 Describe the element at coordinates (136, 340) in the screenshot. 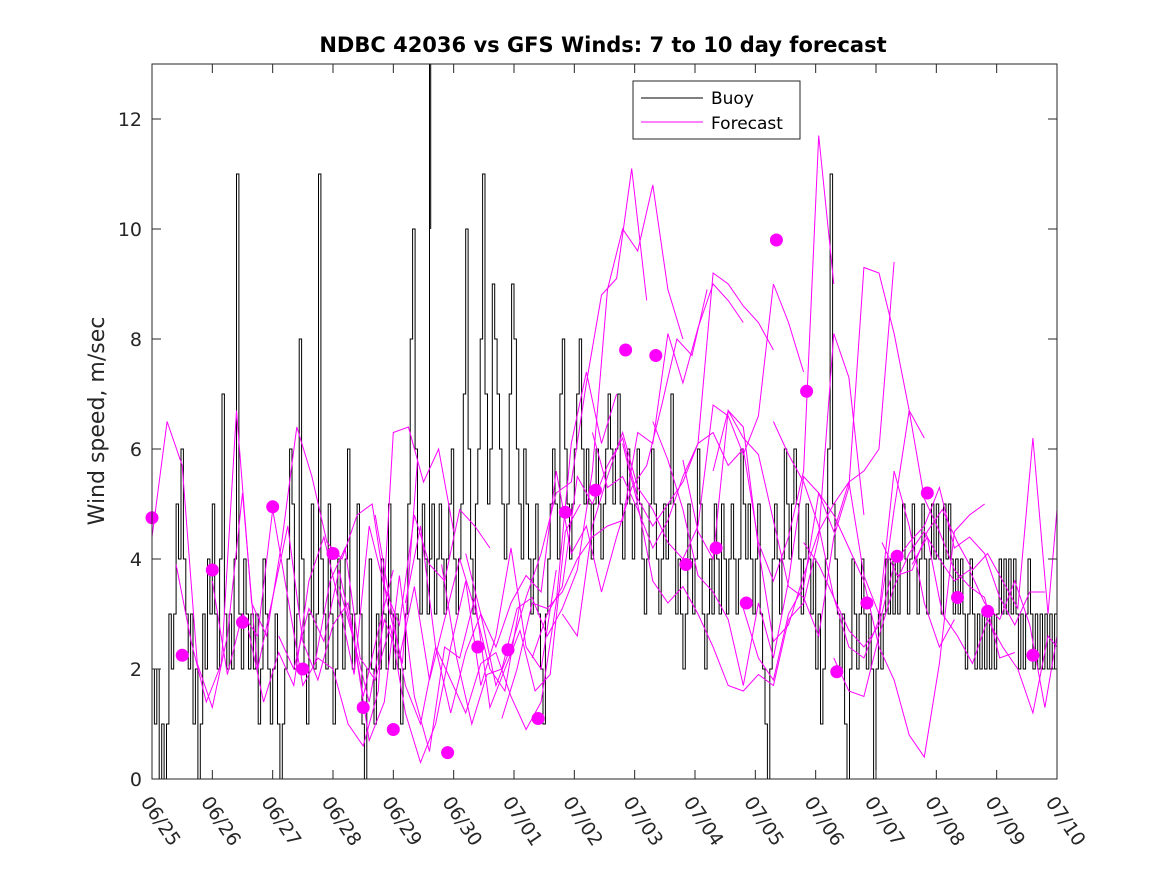

I see `y-tick-label: 8` at that location.